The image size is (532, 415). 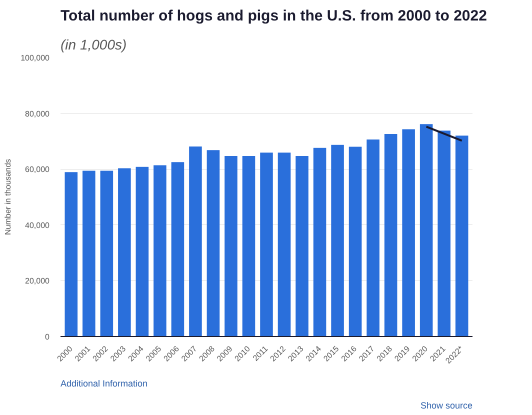 I want to click on y-tick-label: 0, so click(x=47, y=337).